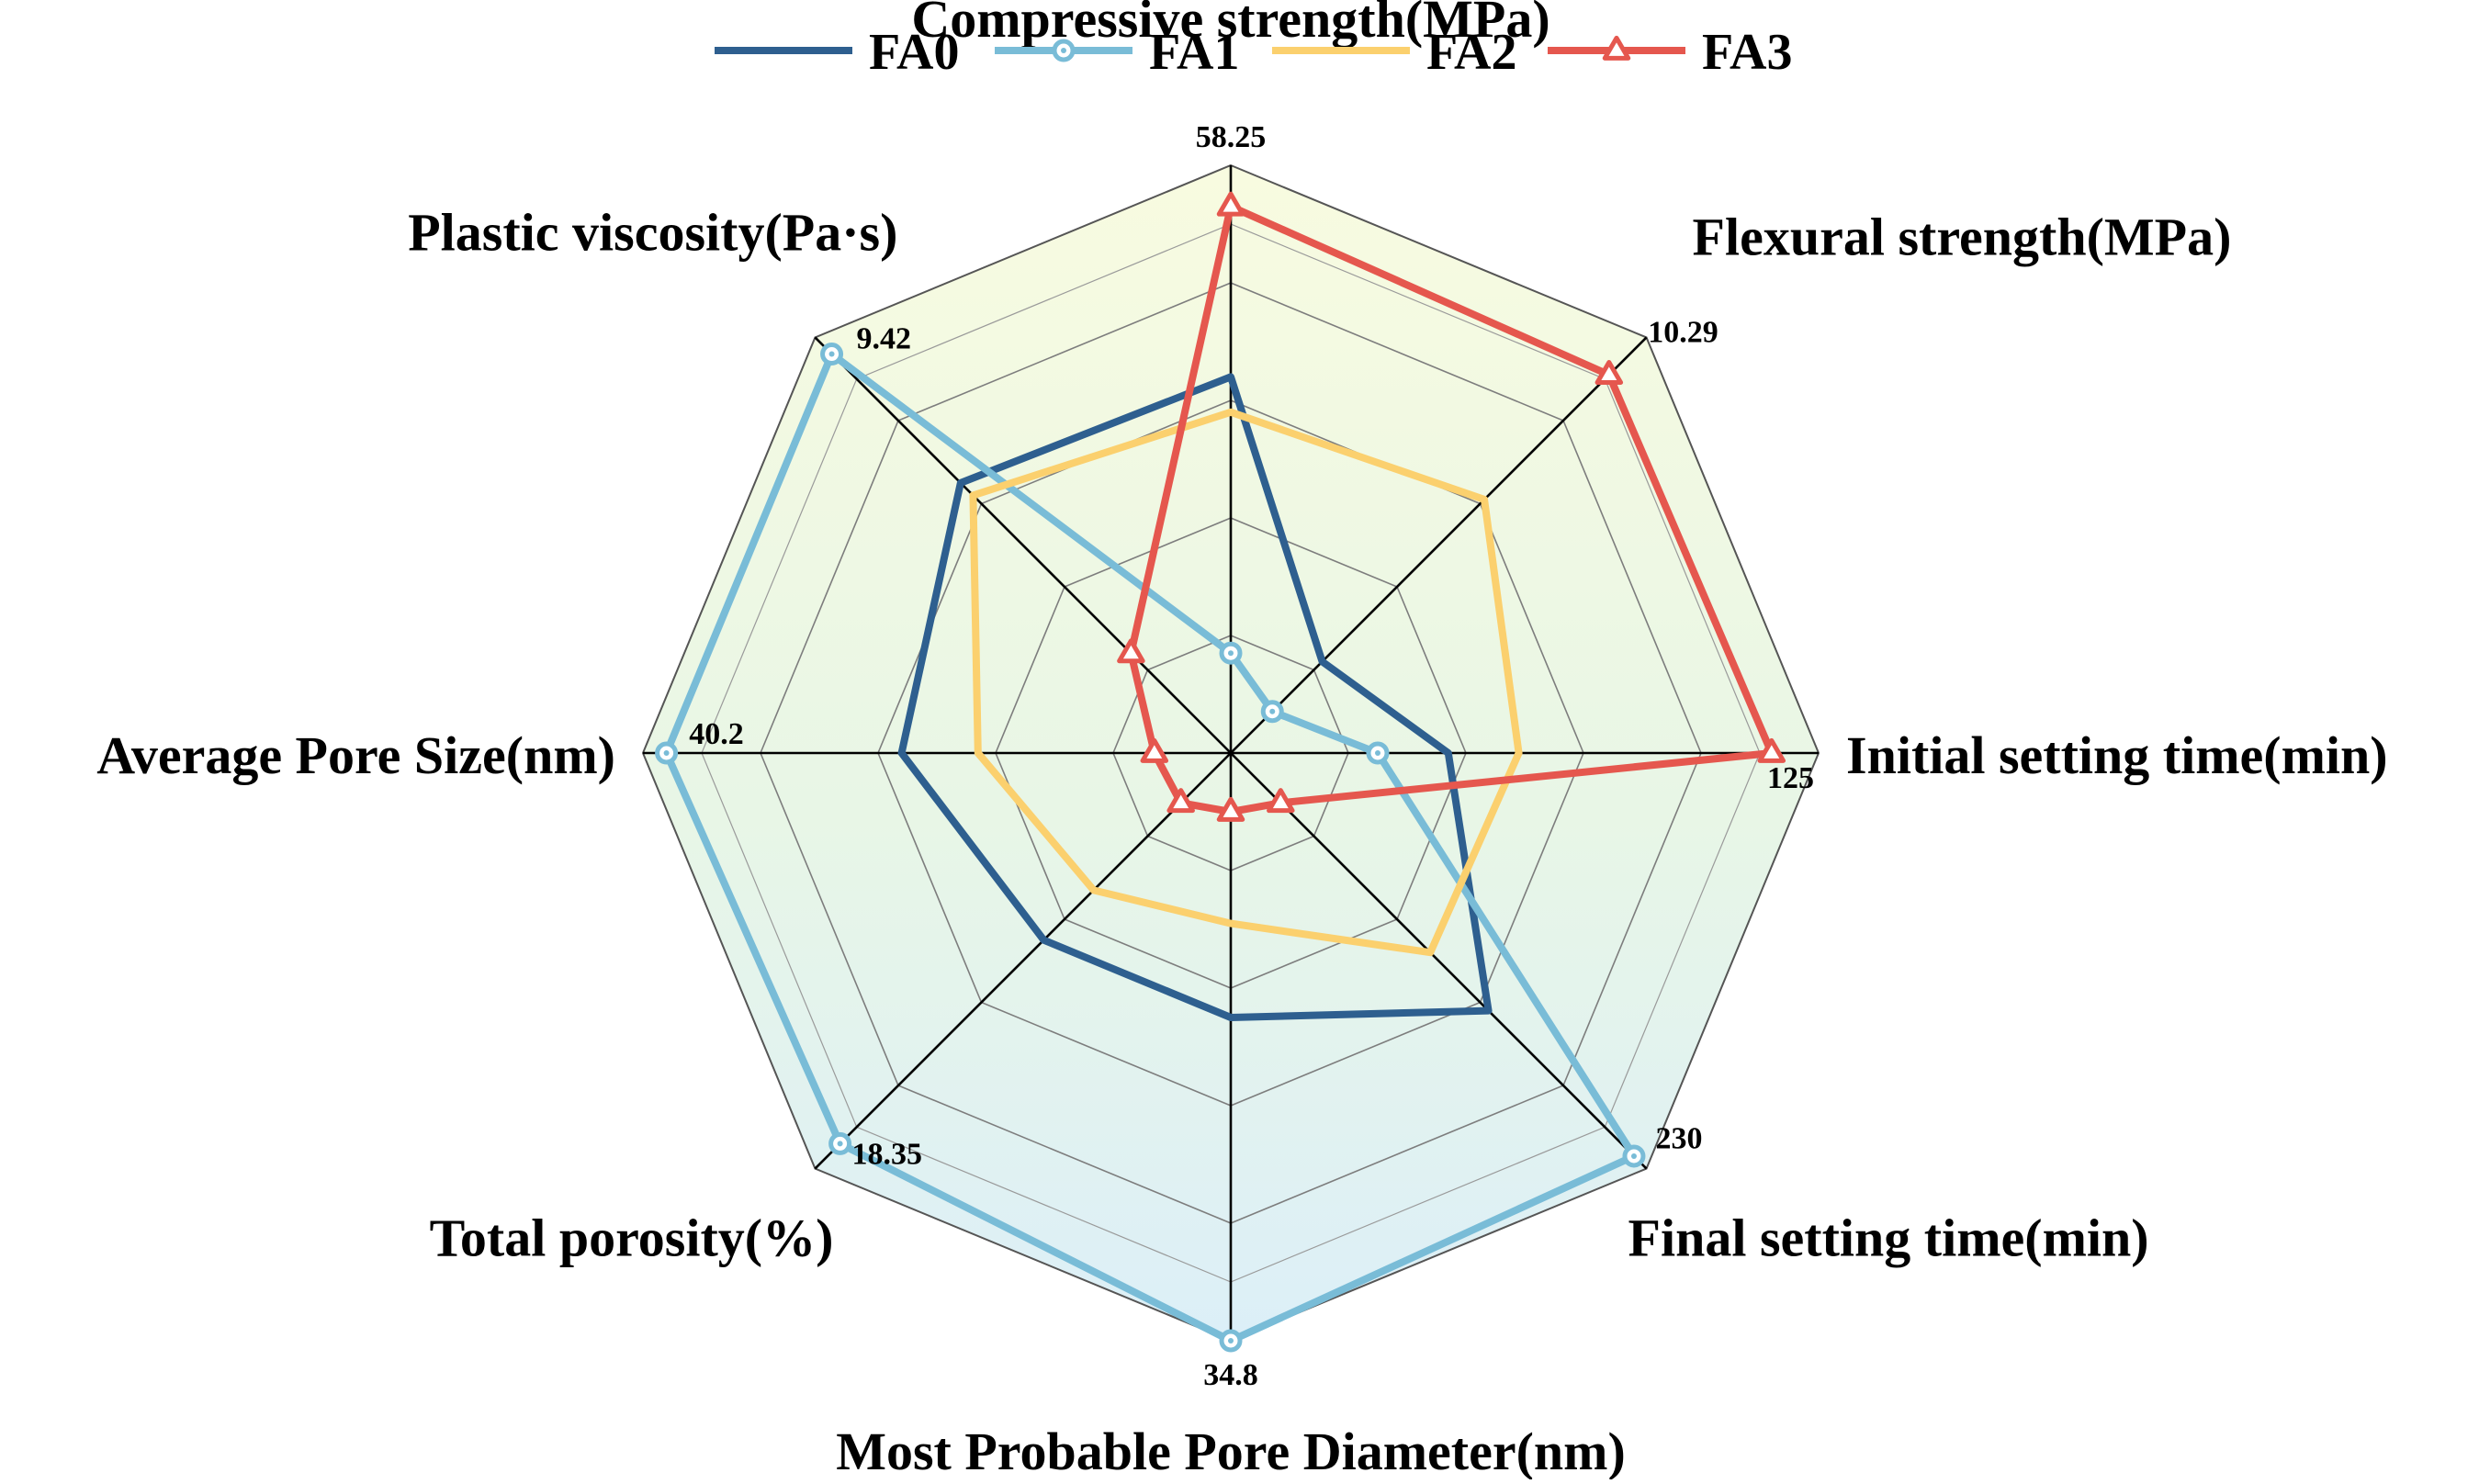 This screenshot has width=2479, height=1484. What do you see at coordinates (1195, 53) in the screenshot?
I see `legend-label: FA1` at bounding box center [1195, 53].